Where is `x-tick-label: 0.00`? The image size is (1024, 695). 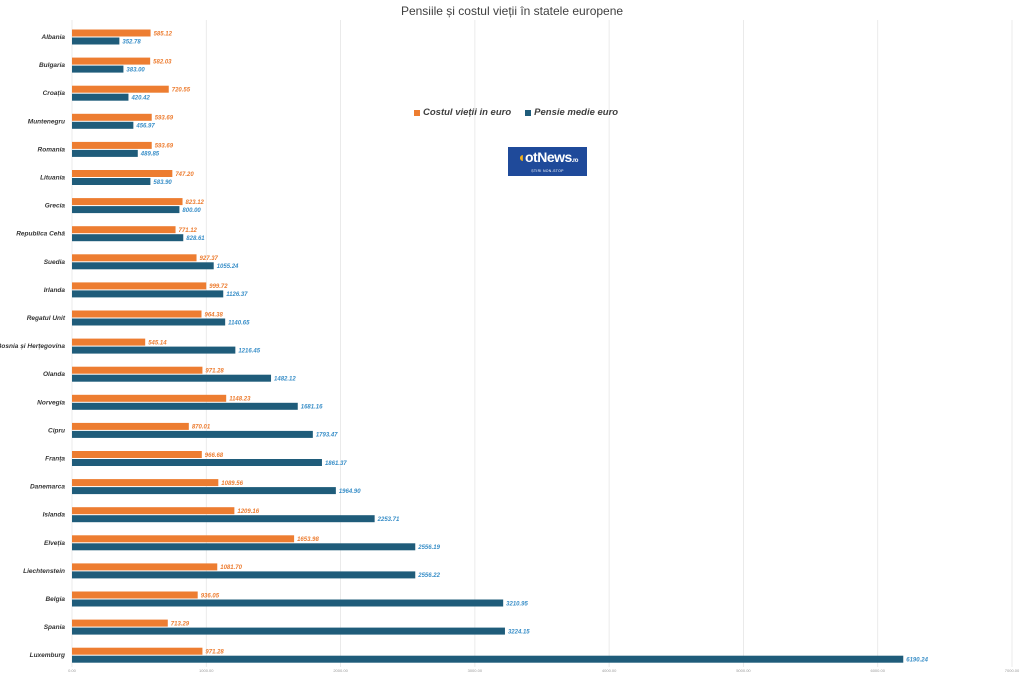 x-tick-label: 0.00 is located at coordinates (72, 670).